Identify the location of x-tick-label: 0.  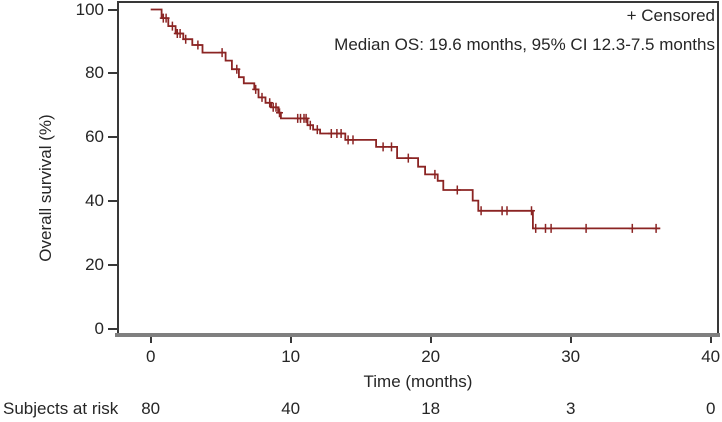
(150, 356).